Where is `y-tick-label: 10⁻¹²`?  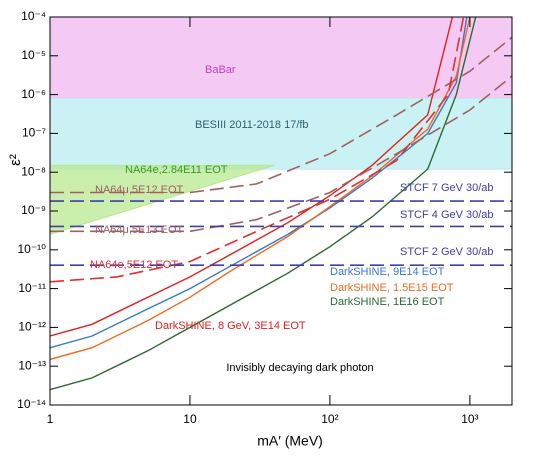 y-tick-label: 10⁻¹² is located at coordinates (32, 327).